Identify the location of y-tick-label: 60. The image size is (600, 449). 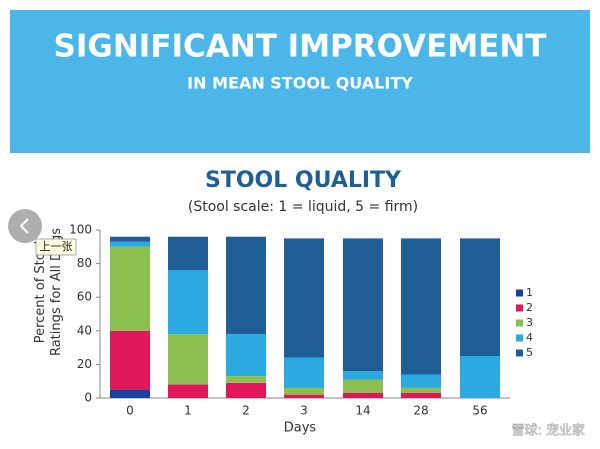
(84, 297).